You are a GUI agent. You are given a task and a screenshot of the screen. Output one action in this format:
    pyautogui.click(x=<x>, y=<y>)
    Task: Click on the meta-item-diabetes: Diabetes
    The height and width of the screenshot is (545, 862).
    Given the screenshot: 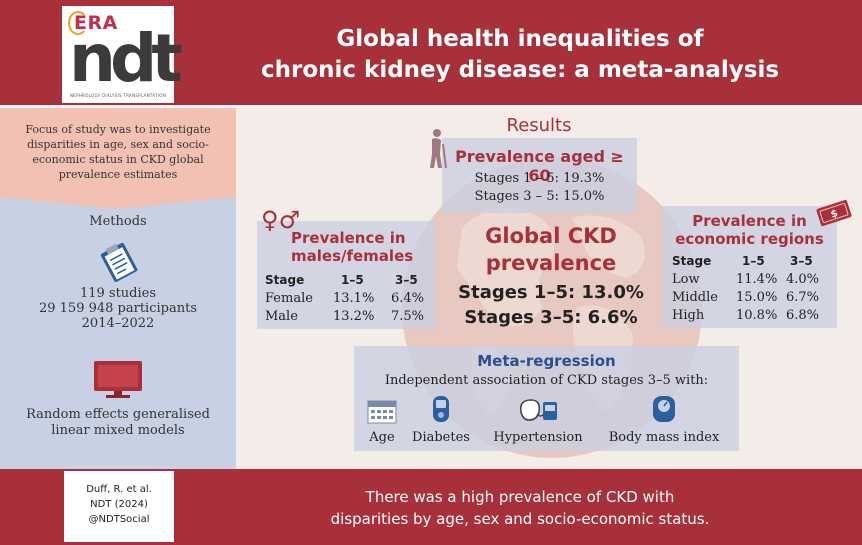 What is the action you would take?
    pyautogui.click(x=441, y=419)
    